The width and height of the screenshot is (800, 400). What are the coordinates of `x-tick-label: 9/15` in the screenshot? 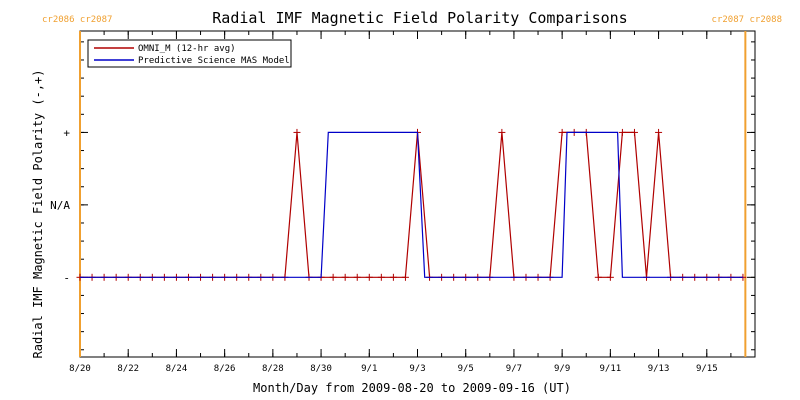 It's located at (707, 369).